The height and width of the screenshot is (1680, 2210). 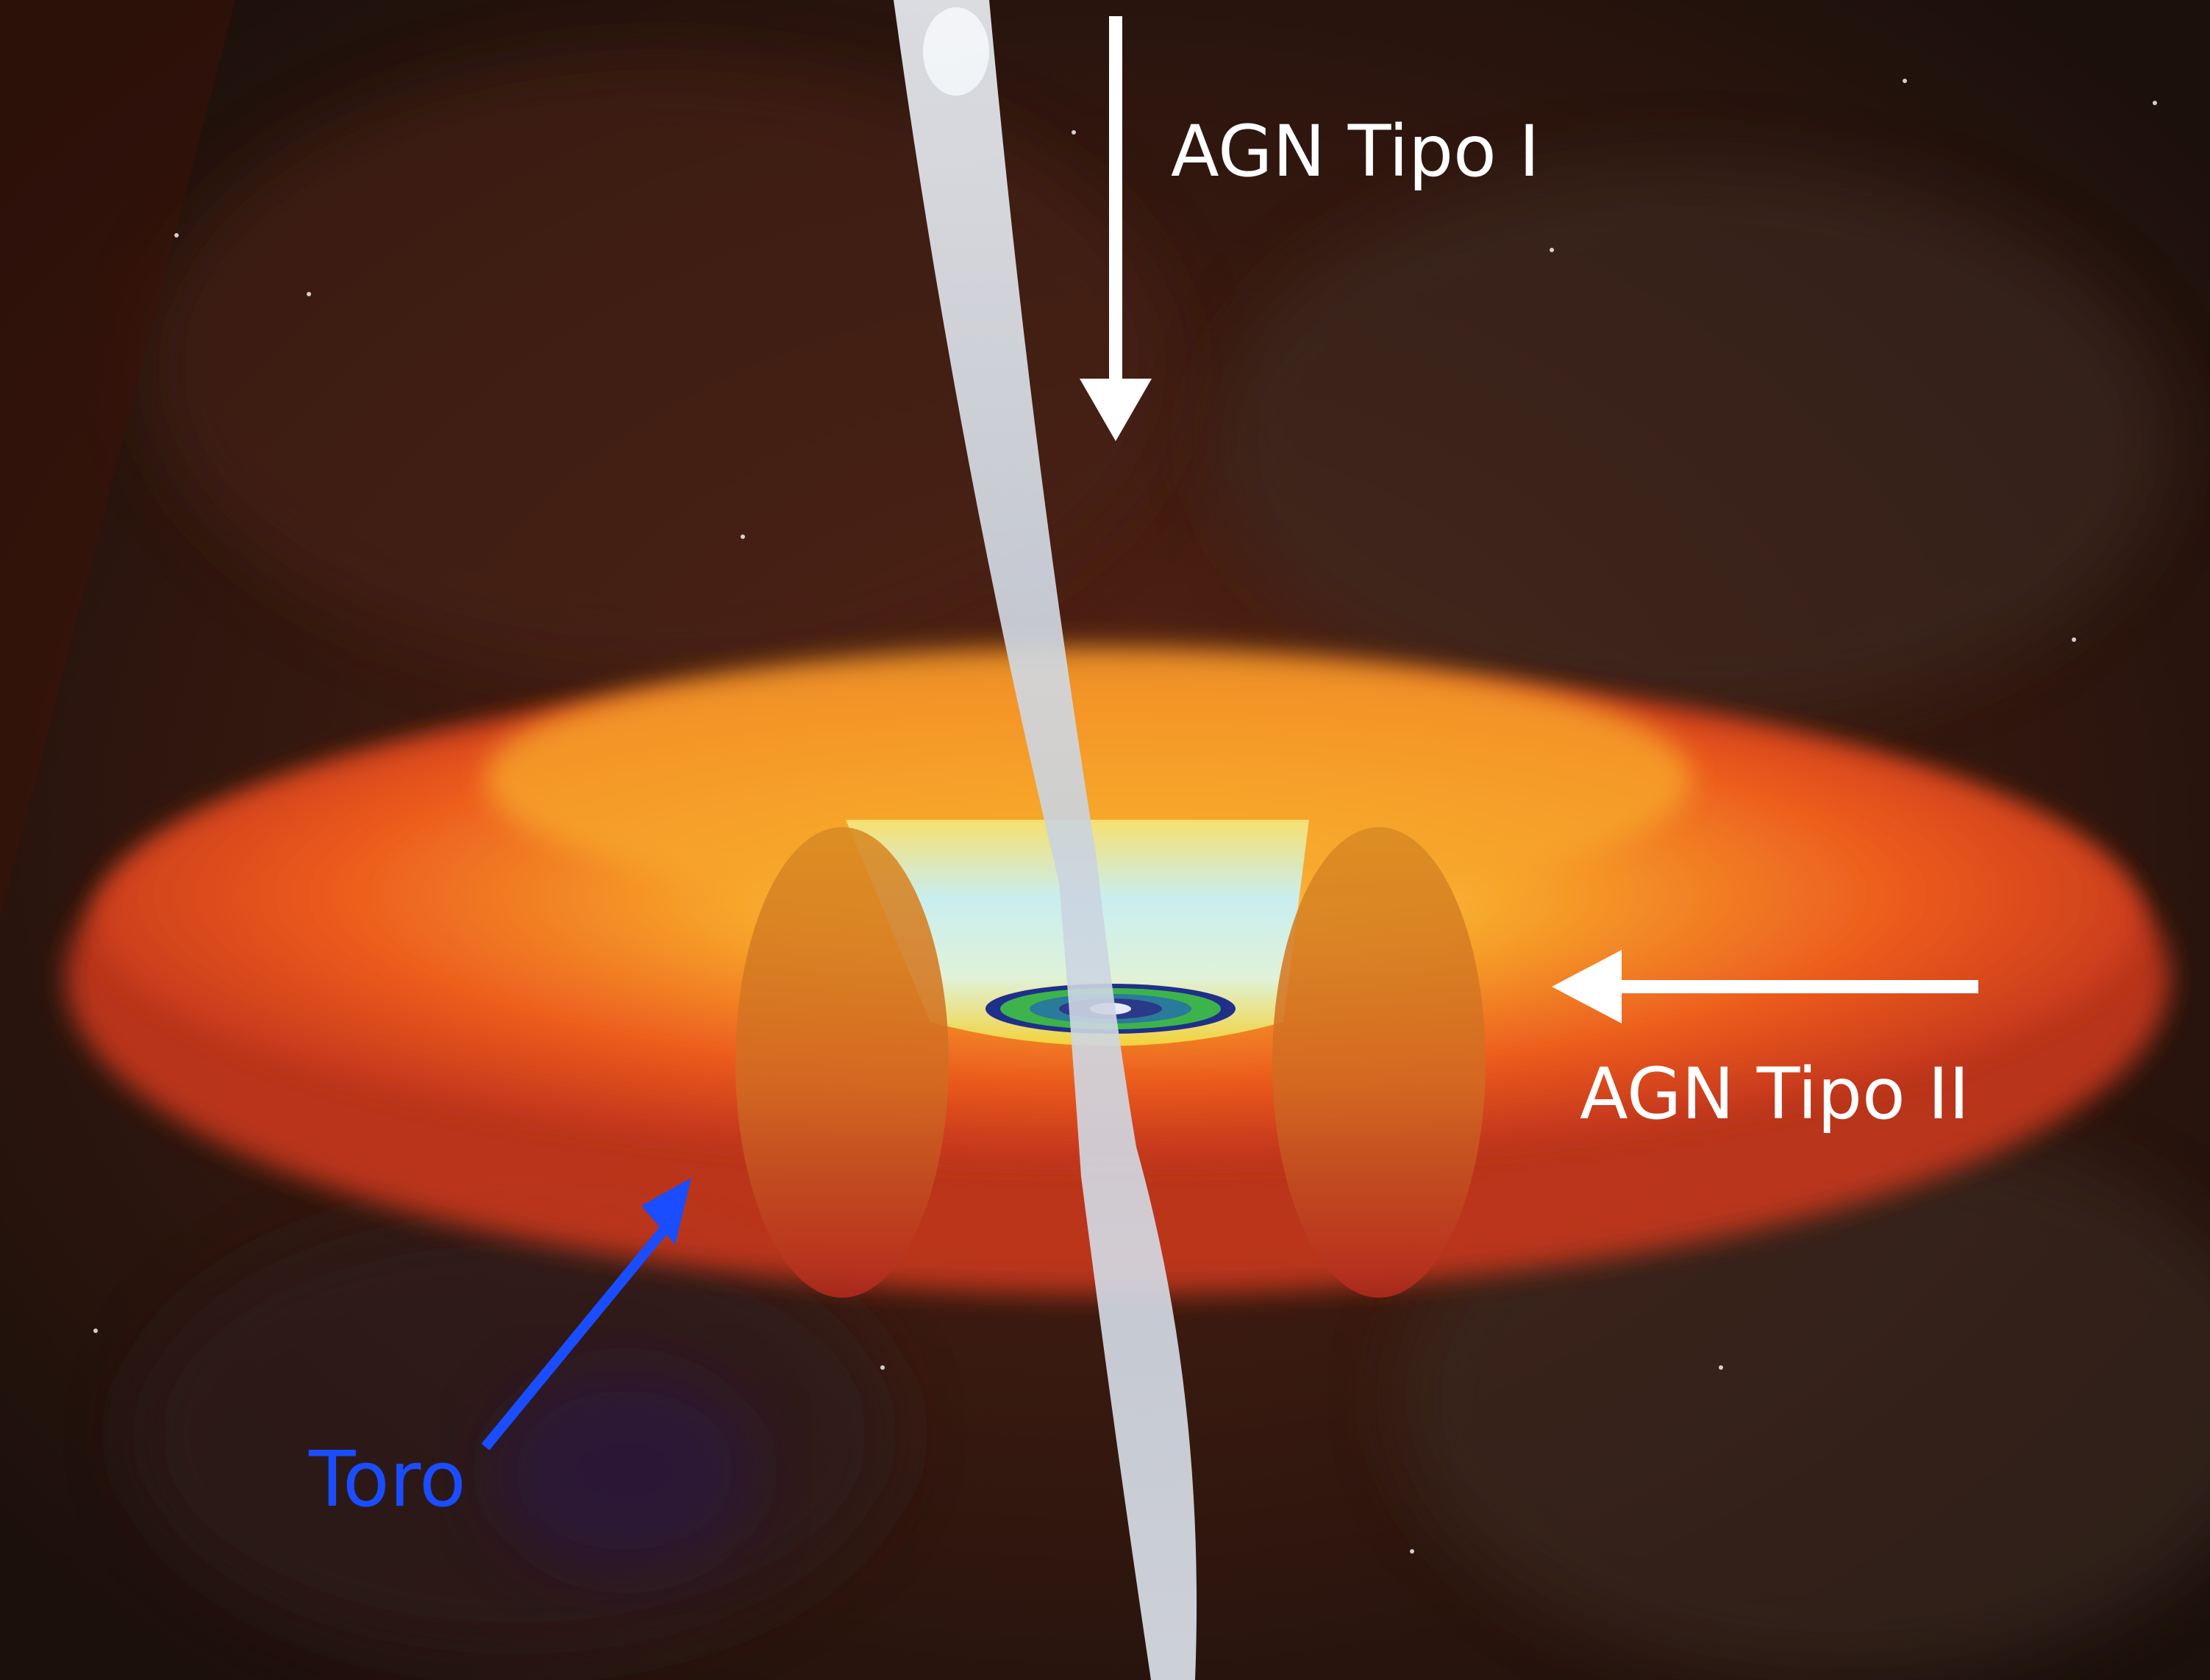 What do you see at coordinates (586, 1314) in the screenshot?
I see `arrow-up-right-icon` at bounding box center [586, 1314].